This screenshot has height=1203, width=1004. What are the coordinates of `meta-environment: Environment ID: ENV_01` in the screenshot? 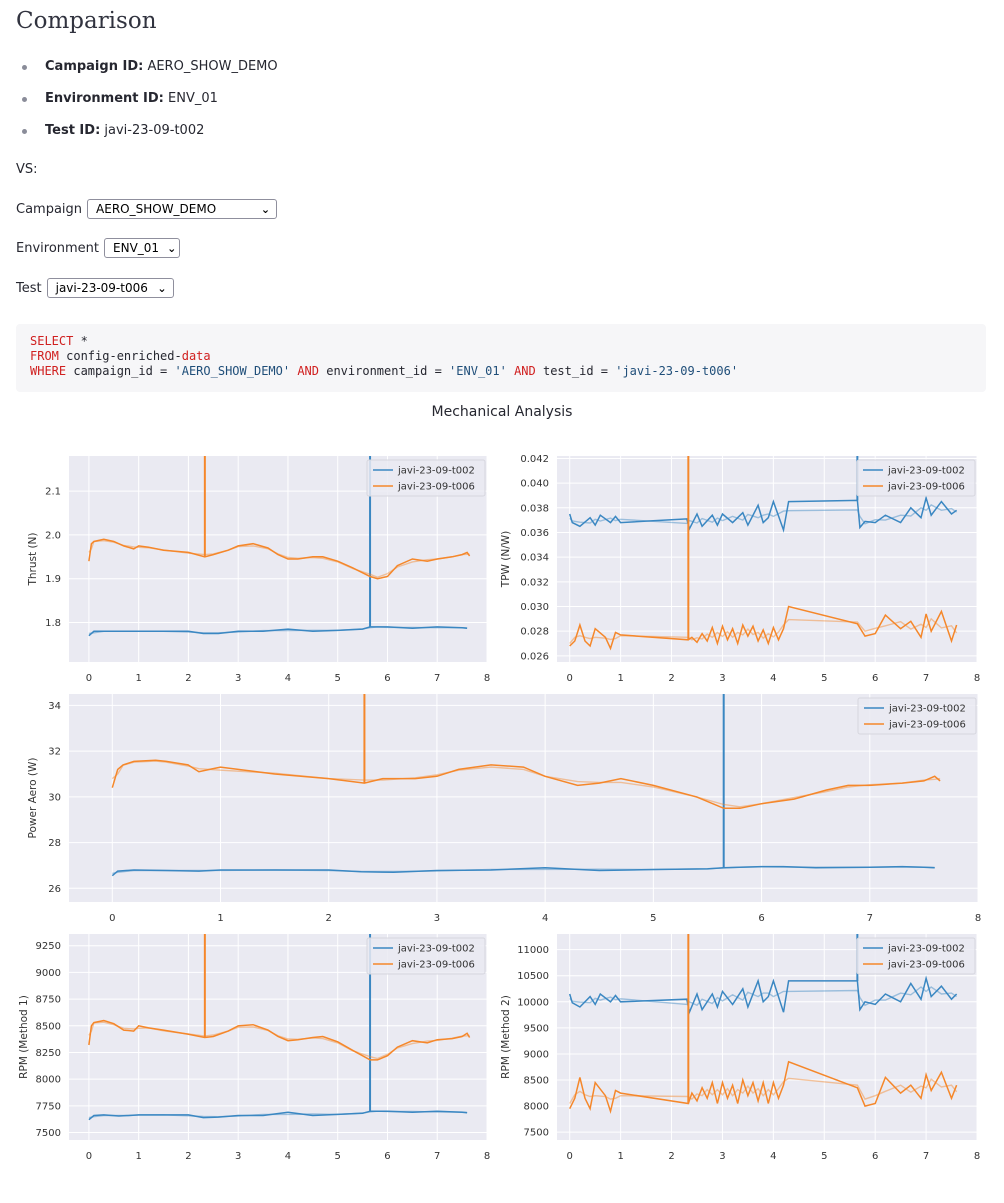 It's located at (139, 100).